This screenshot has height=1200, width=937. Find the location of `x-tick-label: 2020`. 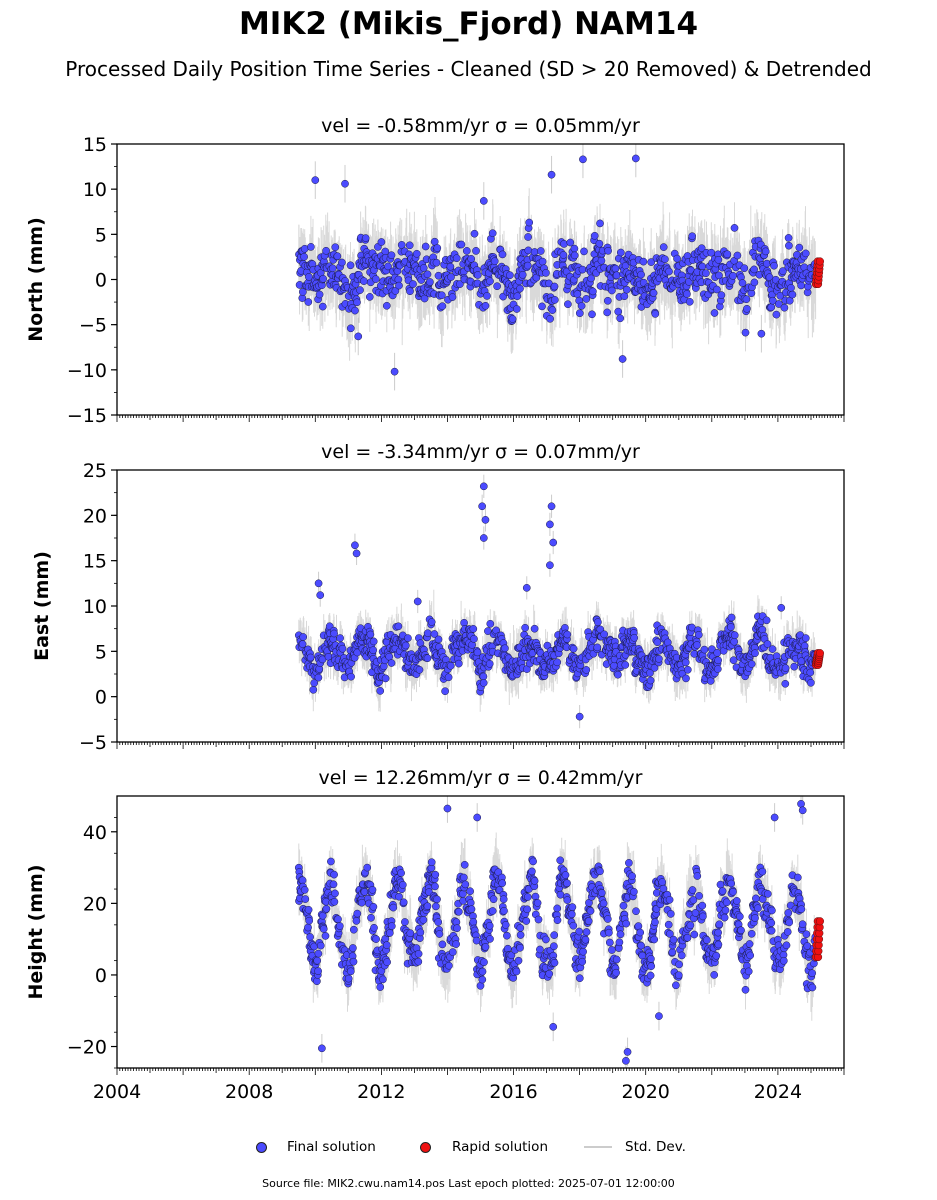

x-tick-label: 2020 is located at coordinates (646, 1092).